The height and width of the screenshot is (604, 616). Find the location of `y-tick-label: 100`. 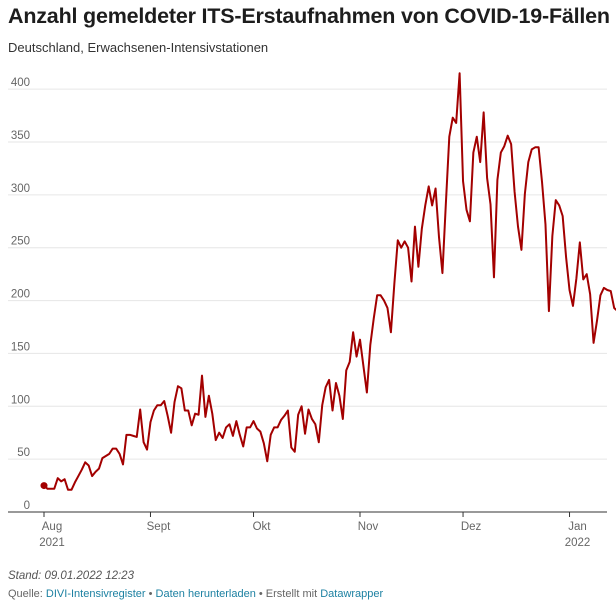

y-tick-label: 100 is located at coordinates (20, 400).